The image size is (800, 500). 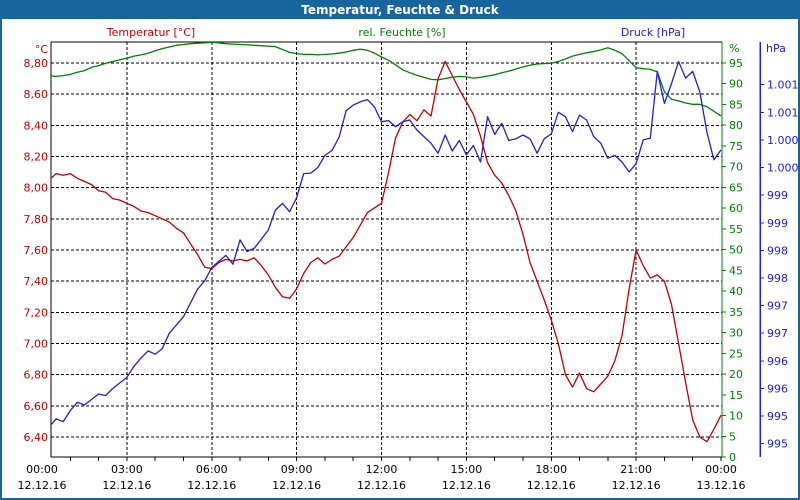 What do you see at coordinates (551, 469) in the screenshot?
I see `time-tick-label: 18:00` at bounding box center [551, 469].